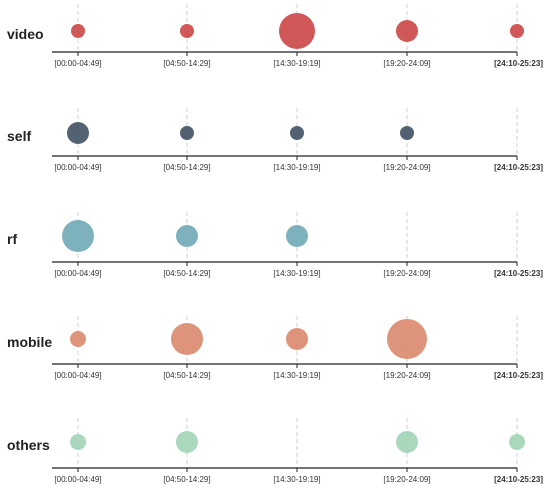  I want to click on tick-label-video-2: [14:30-19:19], so click(296, 63).